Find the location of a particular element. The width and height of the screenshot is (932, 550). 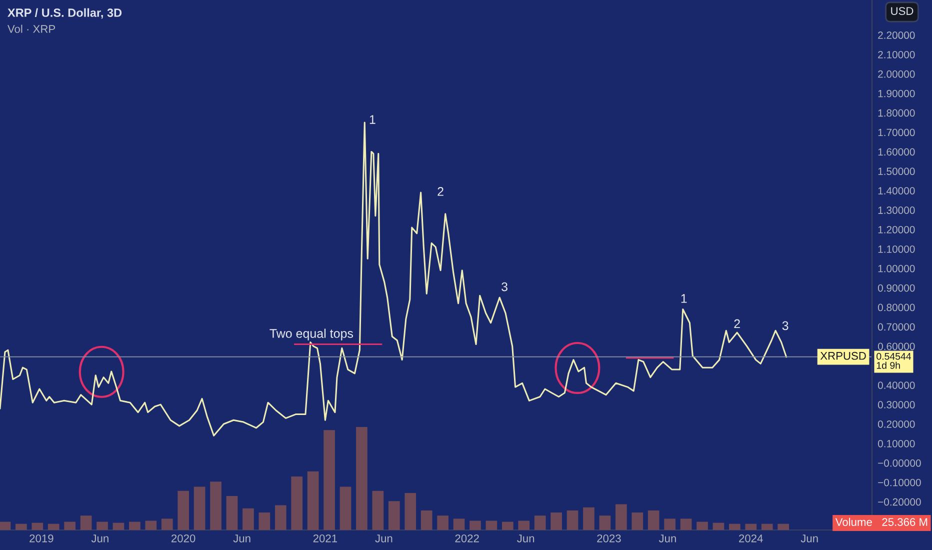

y-tick-label: 0.10000 is located at coordinates (896, 444).